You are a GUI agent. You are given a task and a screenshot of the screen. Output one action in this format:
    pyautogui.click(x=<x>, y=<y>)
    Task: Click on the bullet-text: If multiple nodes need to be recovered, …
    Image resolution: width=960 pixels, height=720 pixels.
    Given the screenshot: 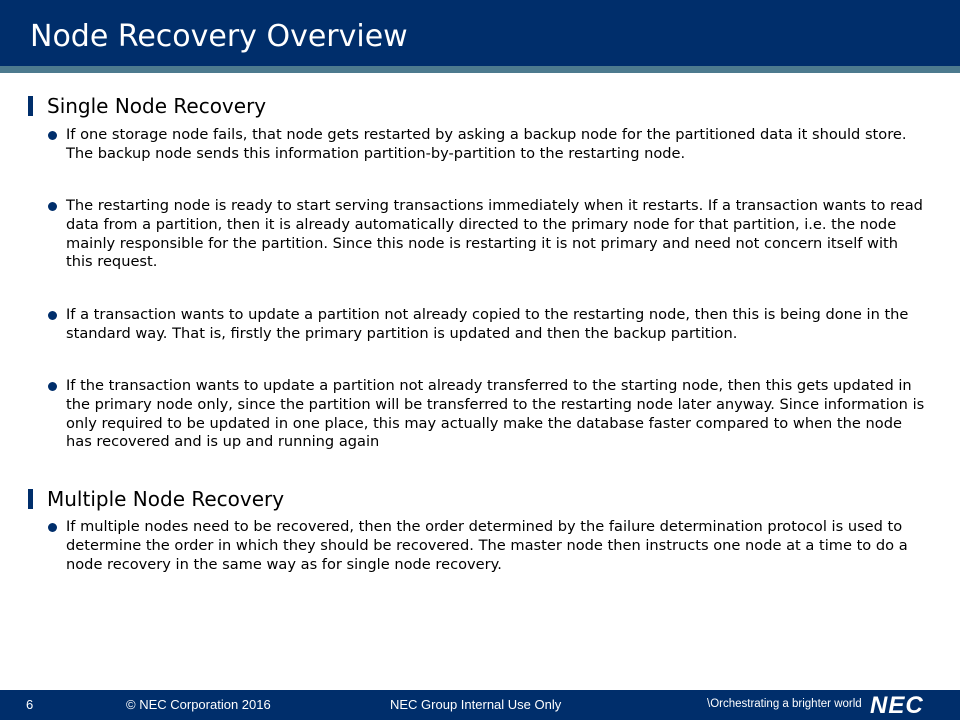 What is the action you would take?
    pyautogui.click(x=487, y=545)
    